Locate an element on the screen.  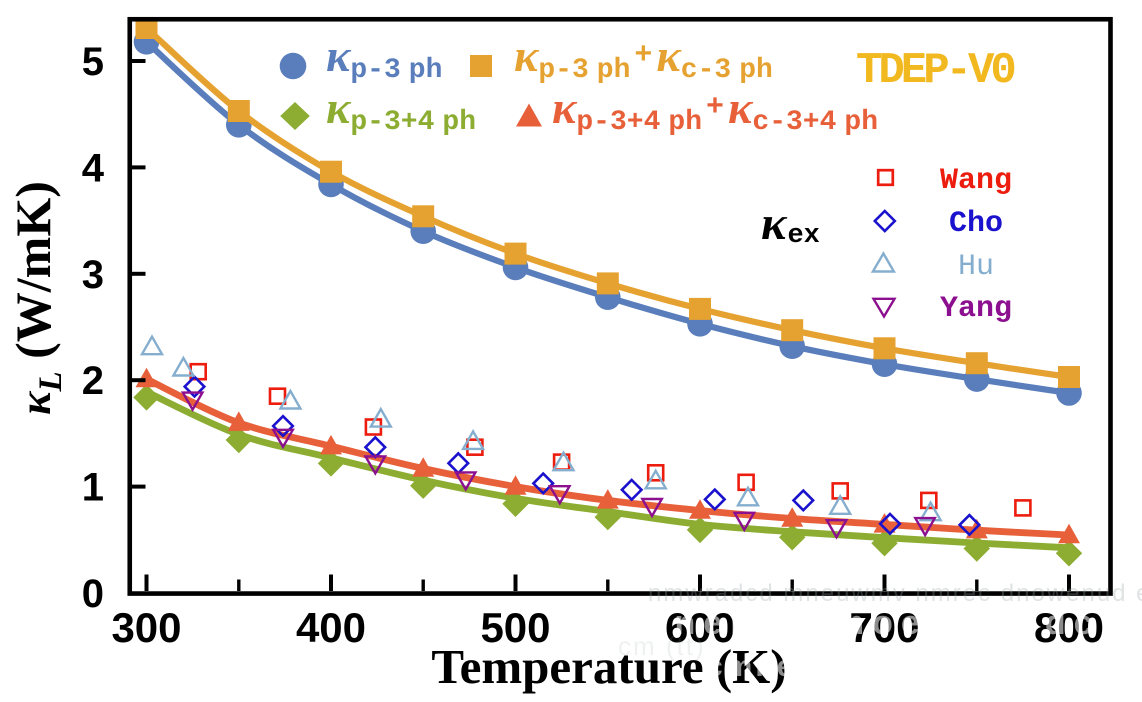
svg-text: 300 is located at coordinates (146, 627).